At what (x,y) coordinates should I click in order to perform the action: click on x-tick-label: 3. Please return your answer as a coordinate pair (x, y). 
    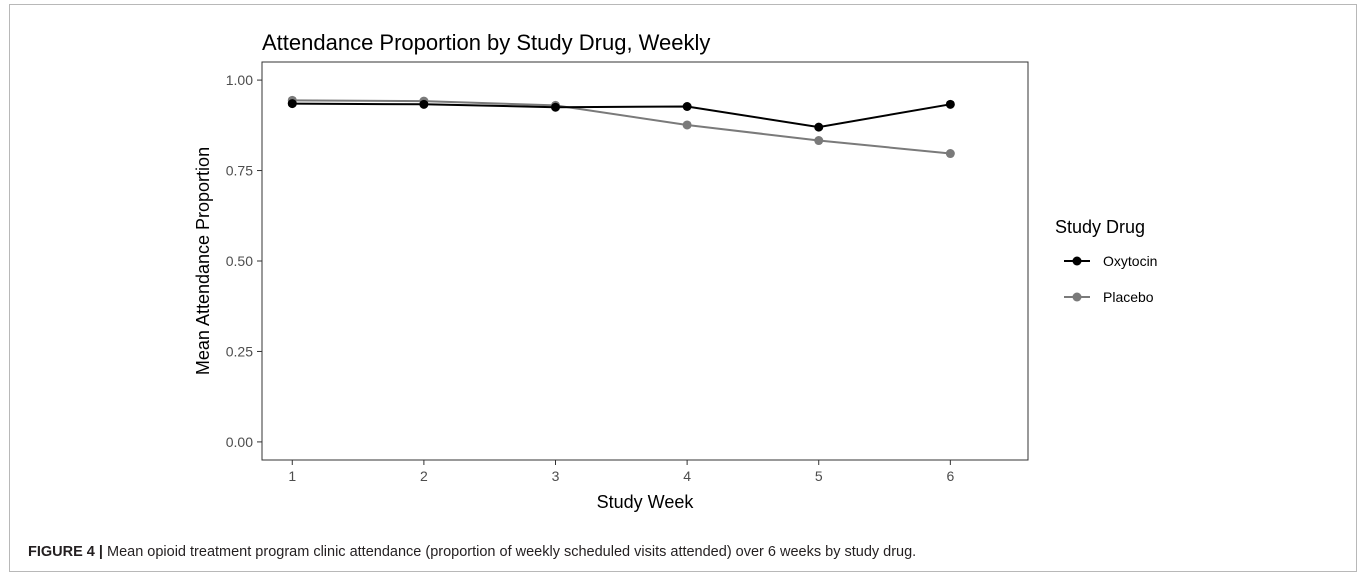
    Looking at the image, I should click on (556, 476).